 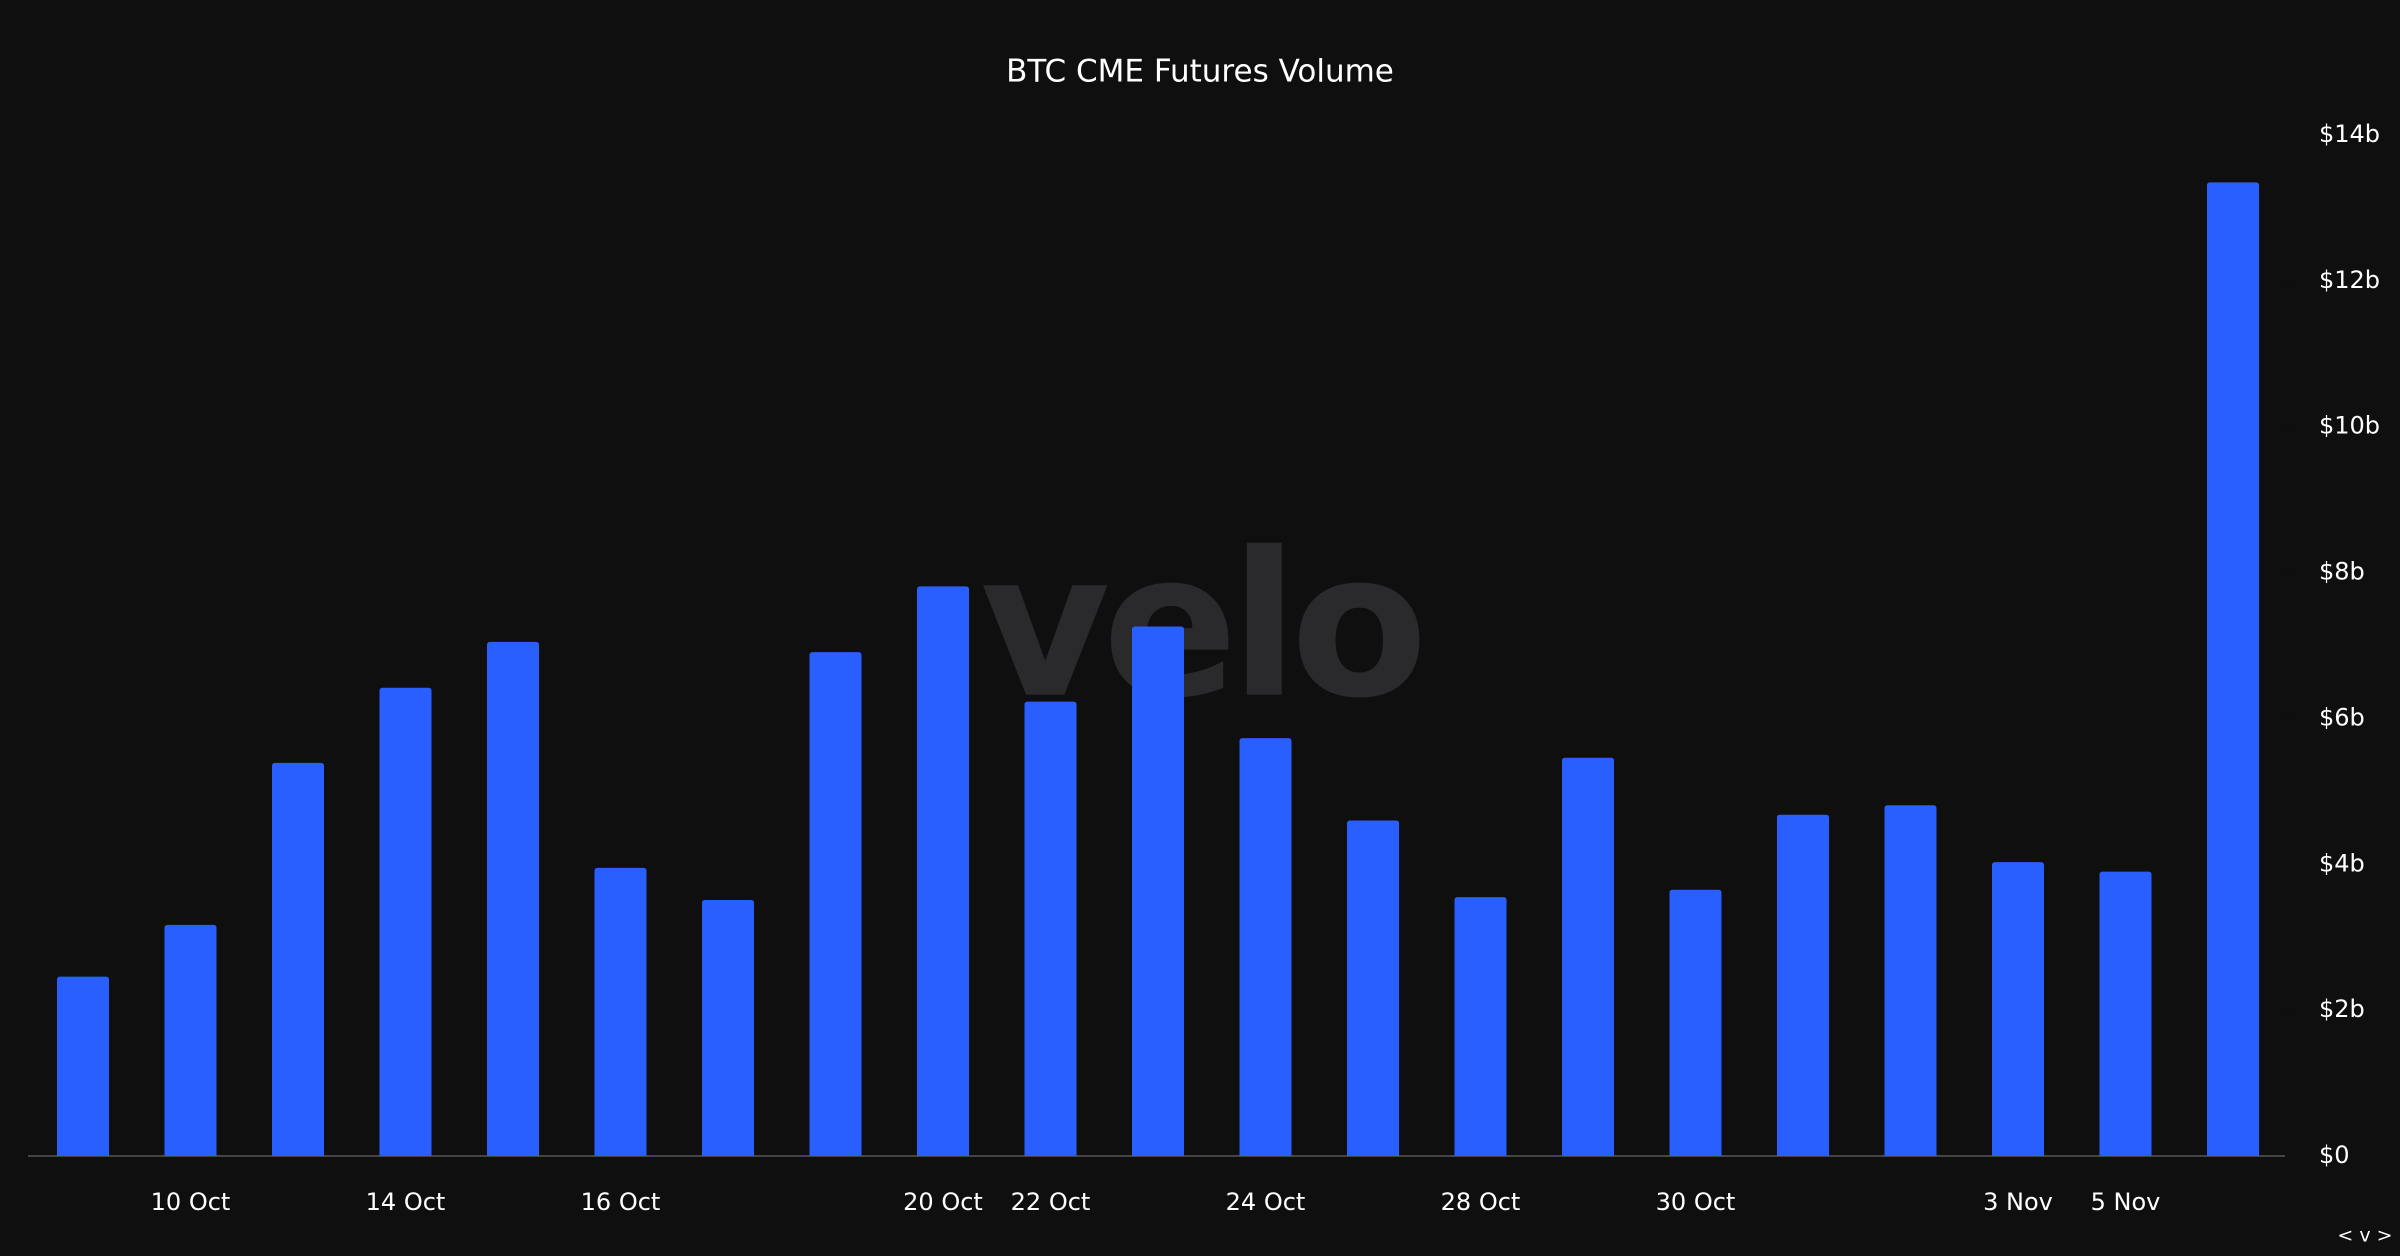 I want to click on x-tick-label: 20 Oct, so click(x=943, y=1202).